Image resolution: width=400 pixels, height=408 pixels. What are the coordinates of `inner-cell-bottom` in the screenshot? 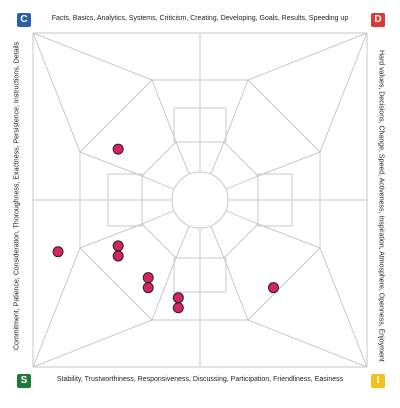 It's located at (200, 275).